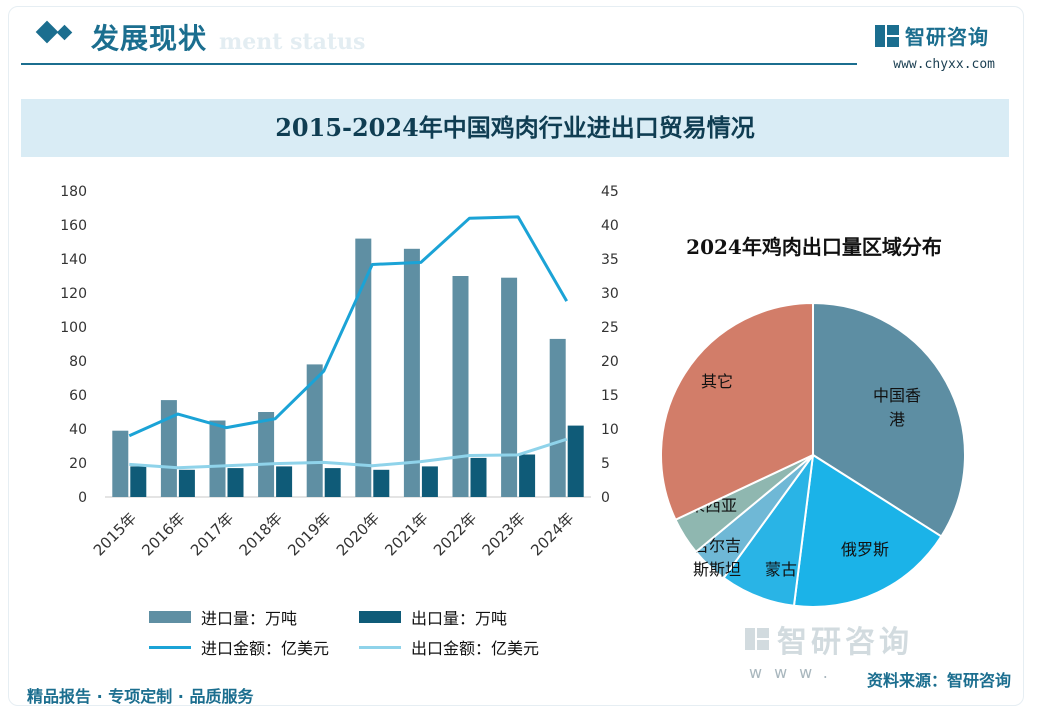 This screenshot has width=1045, height=711. Describe the element at coordinates (605, 498) in the screenshot. I see `y2-tick-label: 0` at that location.